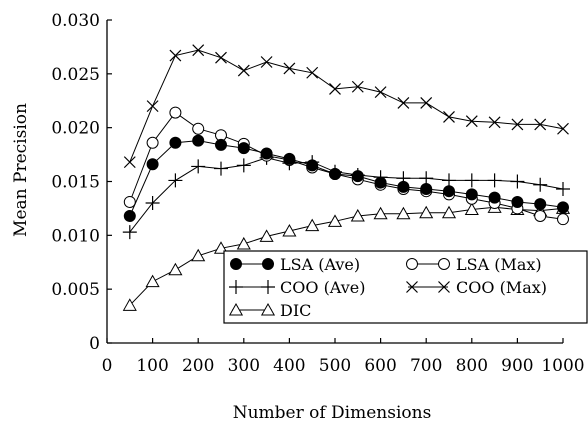 Image resolution: width=588 pixels, height=429 pixels. I want to click on legend-label: LSA (Max), so click(499, 264).